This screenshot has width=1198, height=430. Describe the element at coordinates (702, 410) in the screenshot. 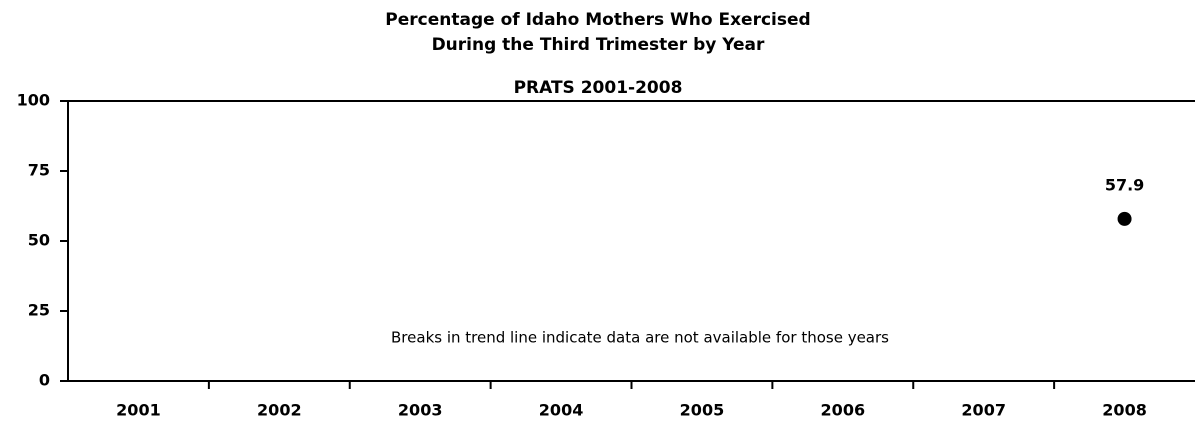

I see `x-tick-label: 2005` at that location.